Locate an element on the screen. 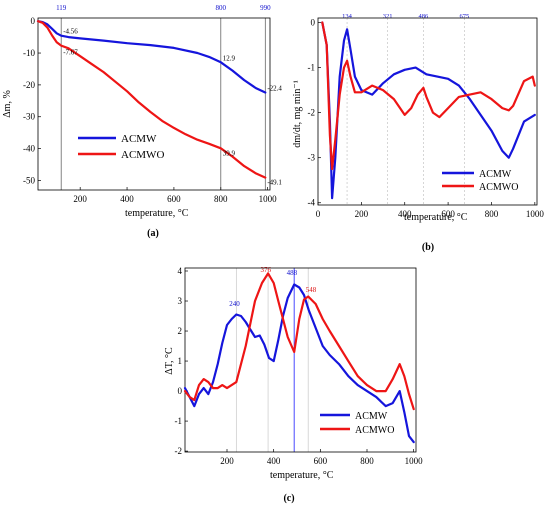  y-axis-label: Δm, % is located at coordinates (7, 104).